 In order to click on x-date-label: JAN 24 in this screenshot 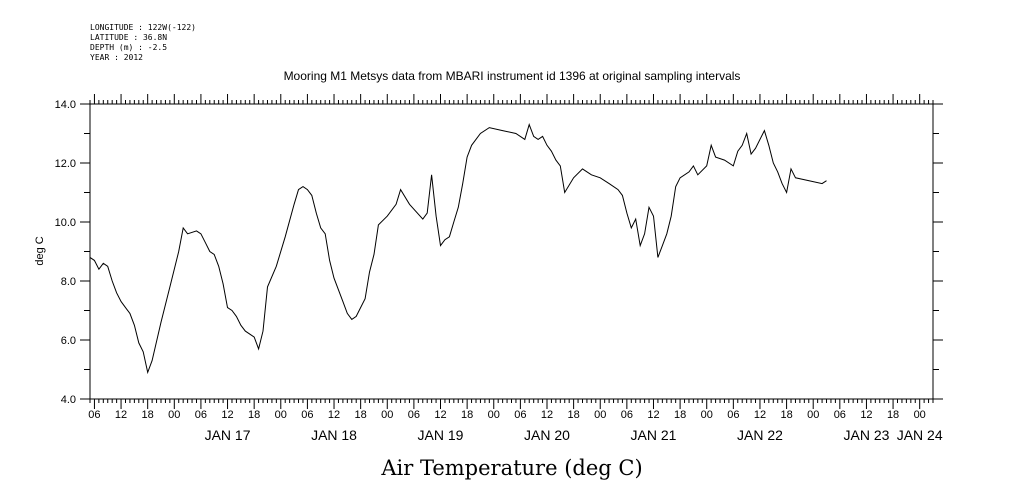, I will do `click(920, 435)`.